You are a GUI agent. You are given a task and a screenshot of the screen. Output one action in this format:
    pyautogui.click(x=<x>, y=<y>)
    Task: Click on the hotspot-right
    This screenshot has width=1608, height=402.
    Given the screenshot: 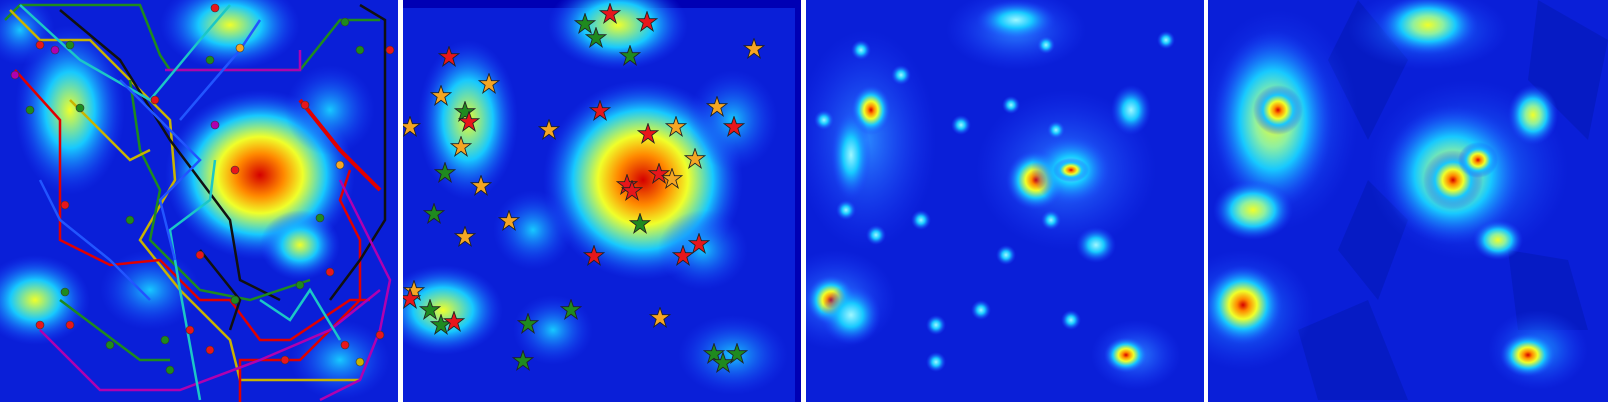 What is the action you would take?
    pyautogui.click(x=300, y=245)
    